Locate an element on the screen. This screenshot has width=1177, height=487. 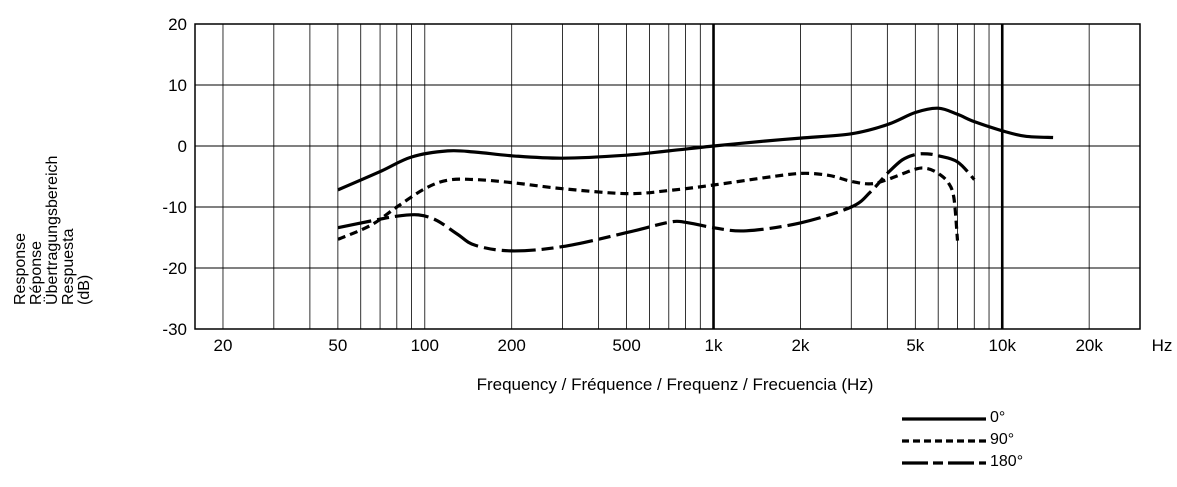
x-tick-label: 20 is located at coordinates (223, 345).